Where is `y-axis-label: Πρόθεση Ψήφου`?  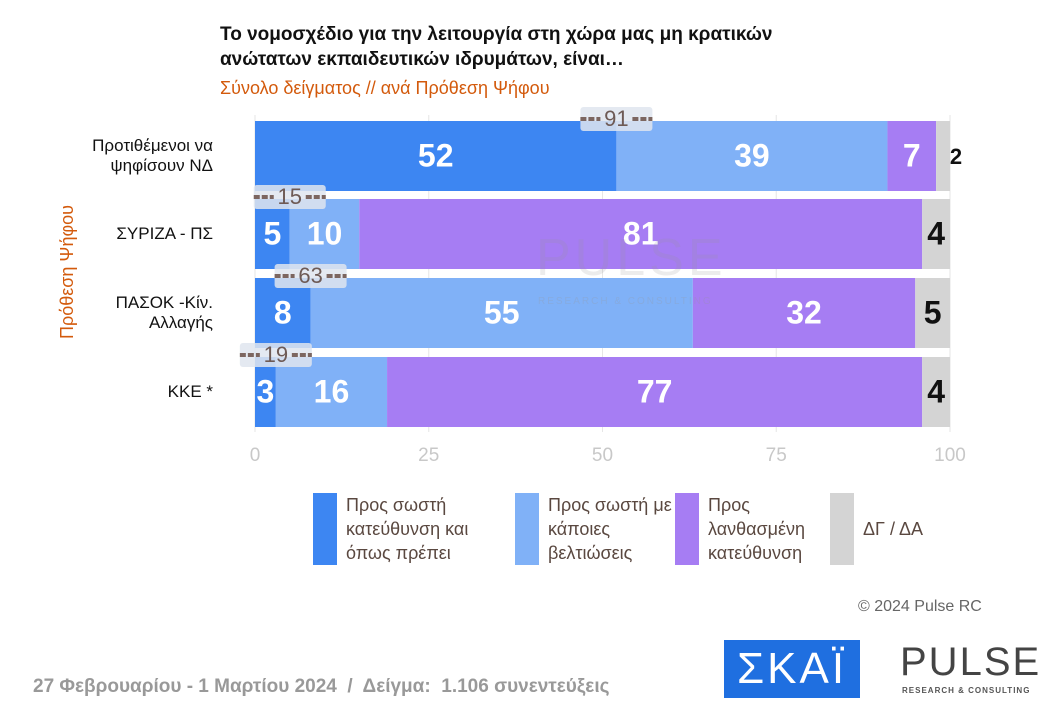
y-axis-label: Πρόθεση Ψήφου is located at coordinates (67, 272).